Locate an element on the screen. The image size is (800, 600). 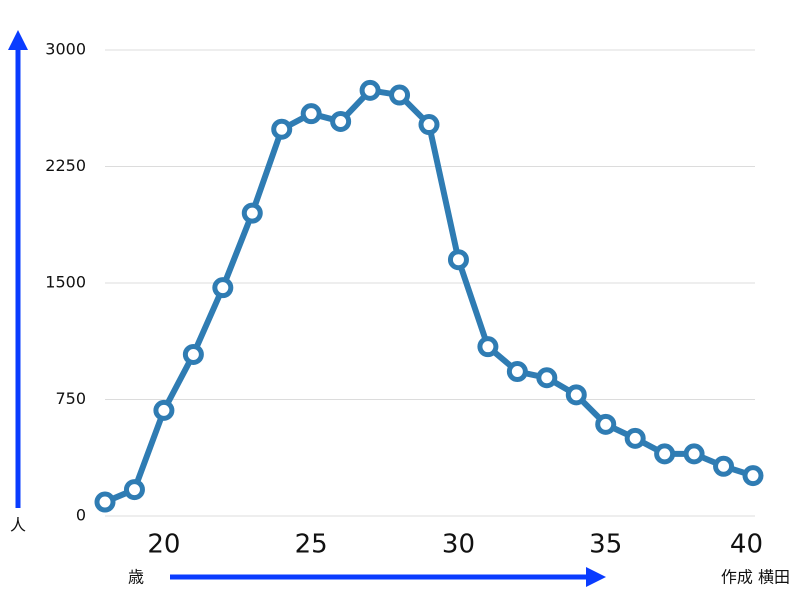
y-axis-label: 人 is located at coordinates (18, 525).